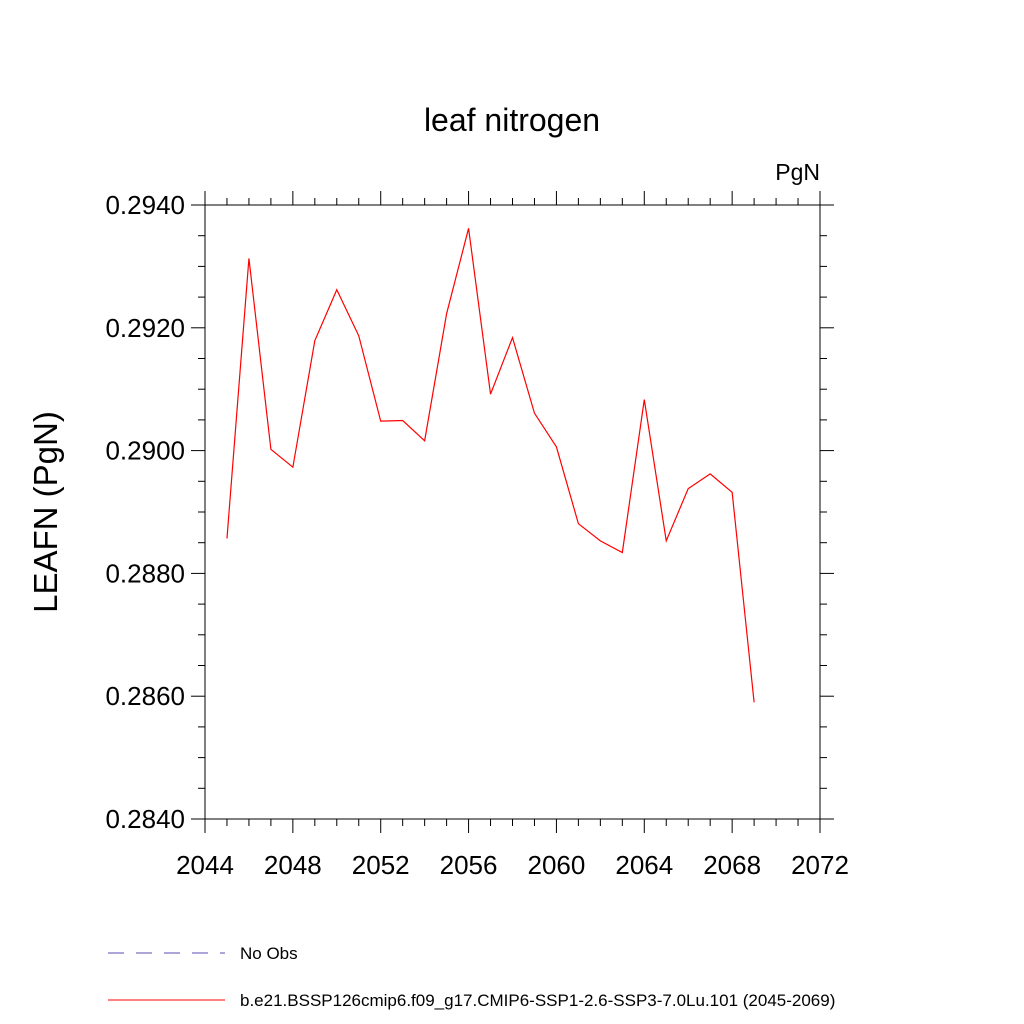 The image size is (1024, 1024). I want to click on y-tick-label: 0.2900, so click(145, 451).